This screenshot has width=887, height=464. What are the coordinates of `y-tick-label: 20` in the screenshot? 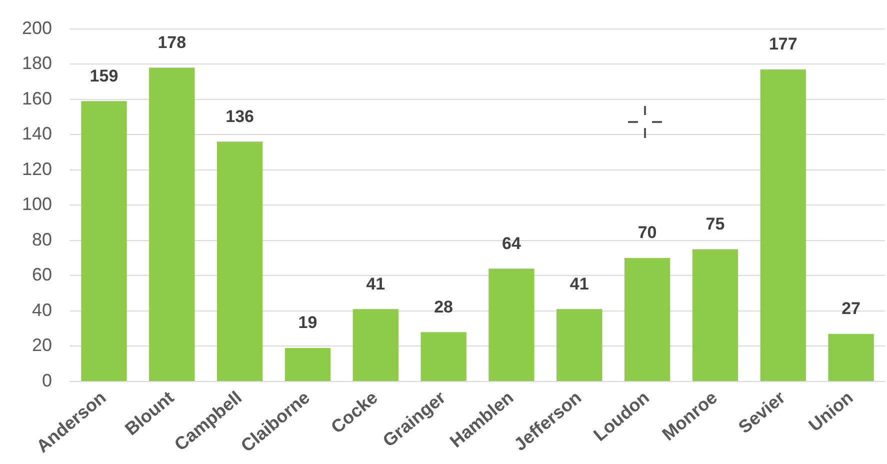 It's located at (42, 345).